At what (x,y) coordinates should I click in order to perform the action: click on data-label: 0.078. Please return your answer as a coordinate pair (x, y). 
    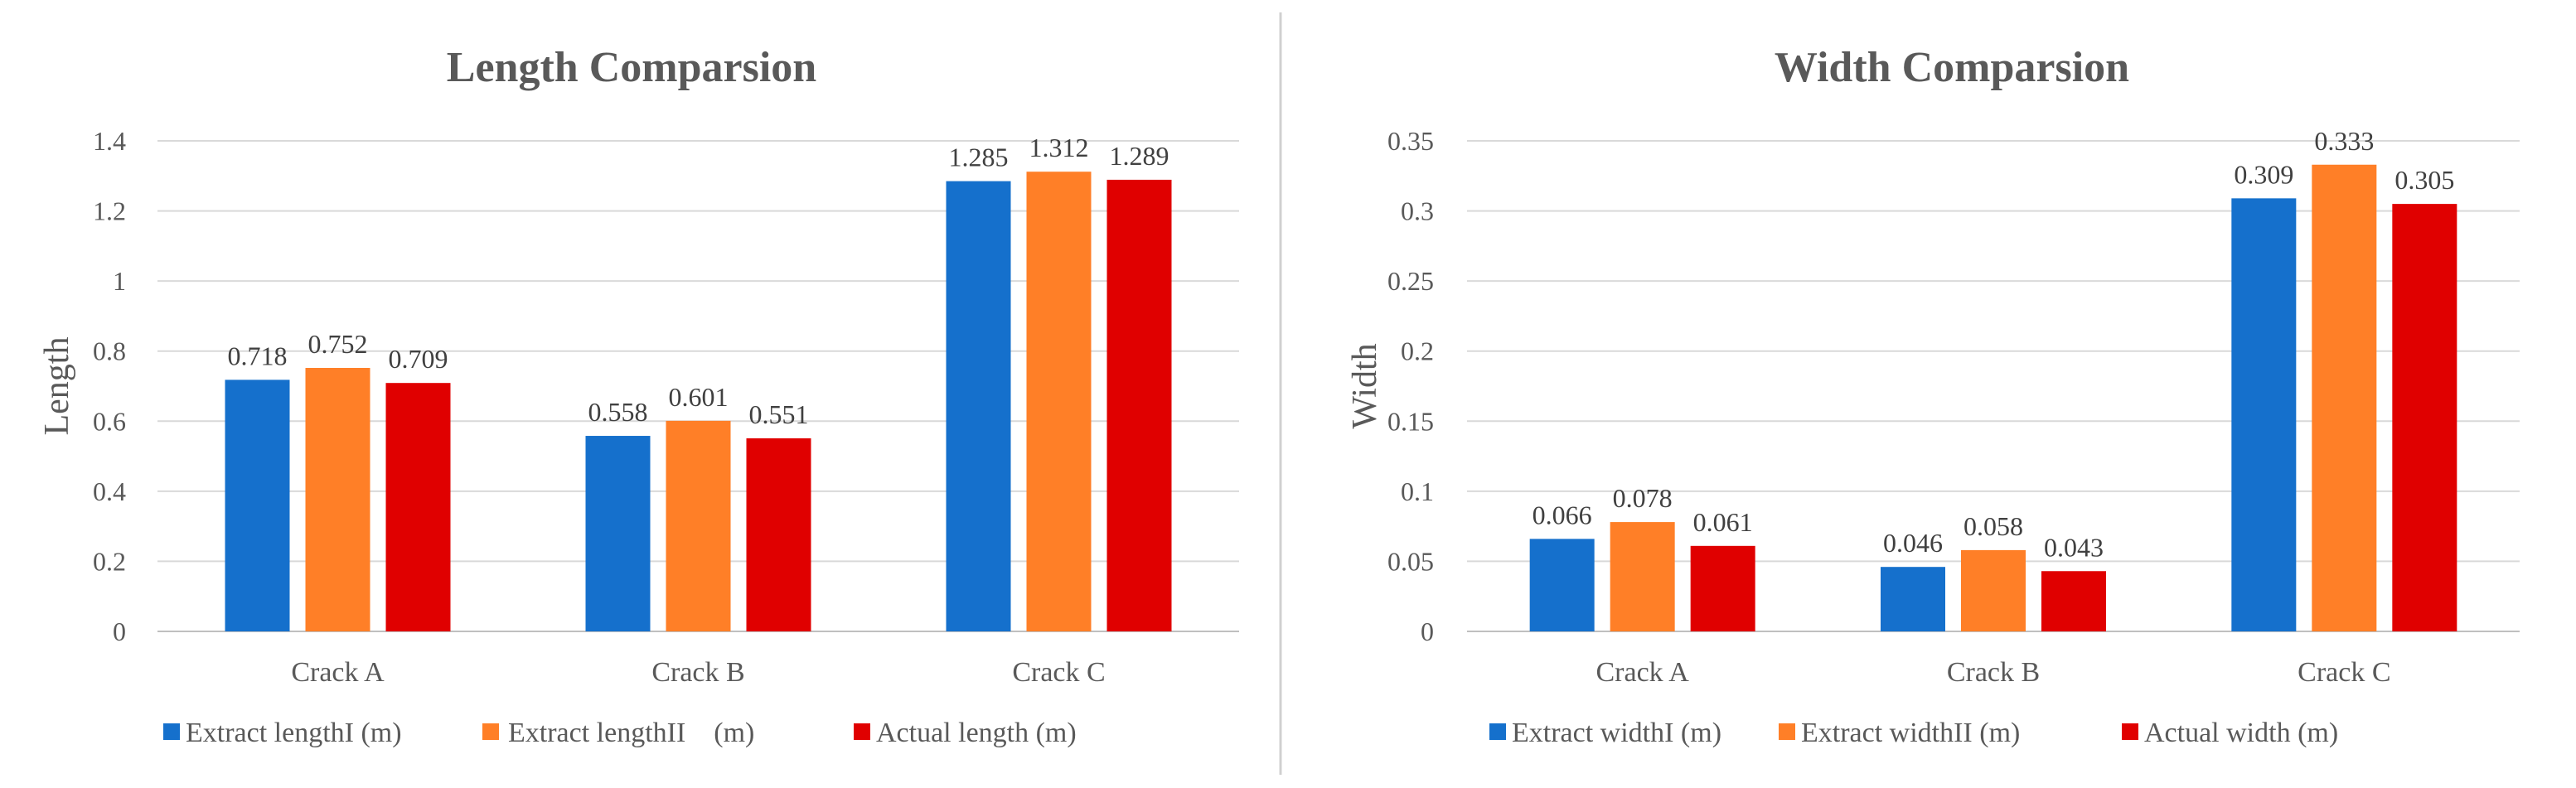
    Looking at the image, I should click on (1643, 498).